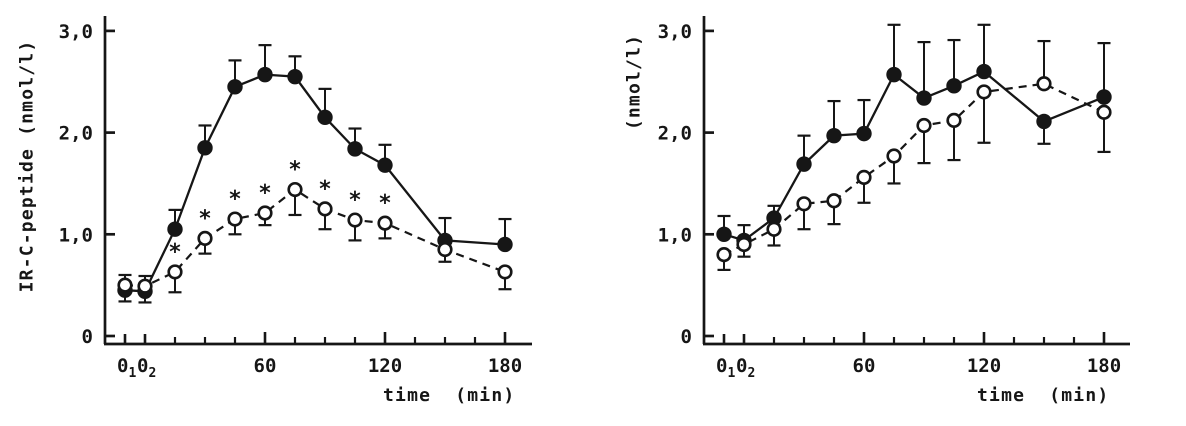 The width and height of the screenshot is (1186, 426). Describe the element at coordinates (315, 237) in the screenshot. I see `series-open-circles-dashed` at that location.